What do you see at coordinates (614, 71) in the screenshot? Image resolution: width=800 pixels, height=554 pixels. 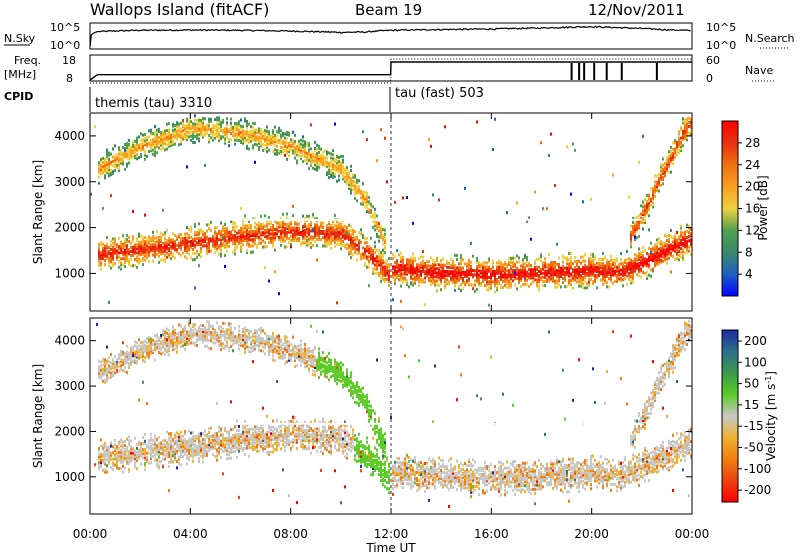 I see `nave-spikes` at bounding box center [614, 71].